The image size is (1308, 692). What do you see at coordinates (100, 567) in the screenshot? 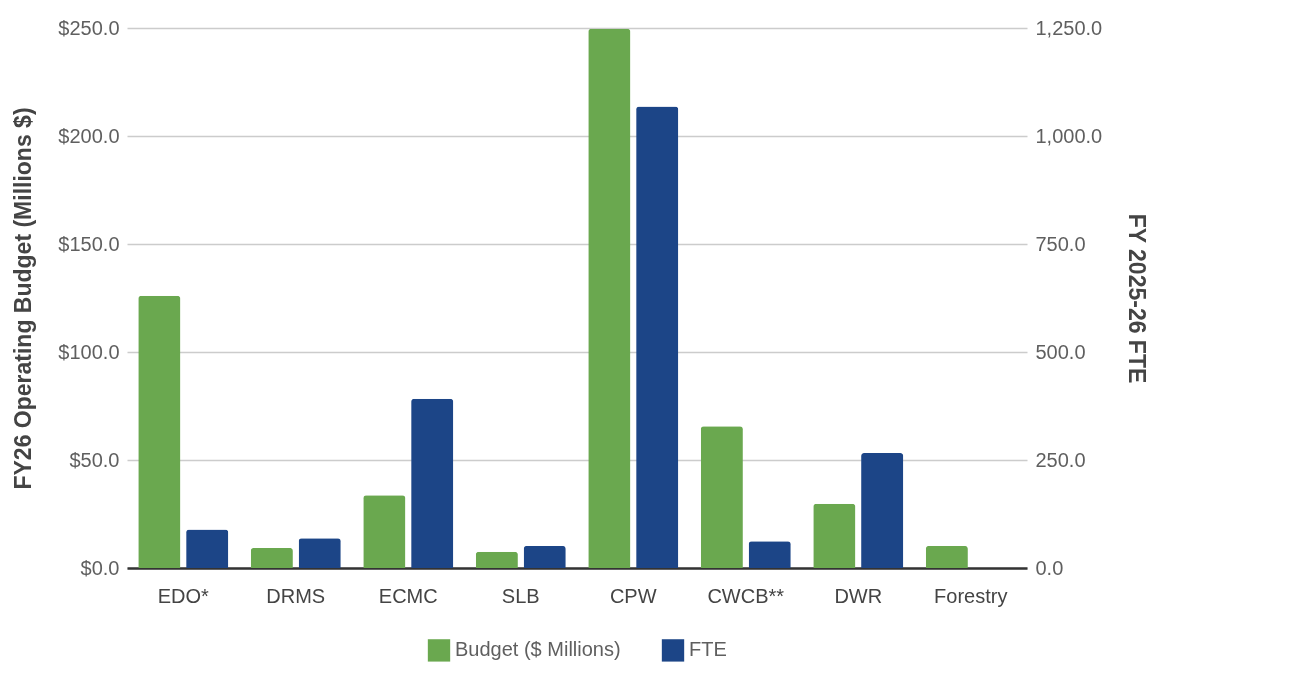
I see `y-tick-label: $0.0` at bounding box center [100, 567].